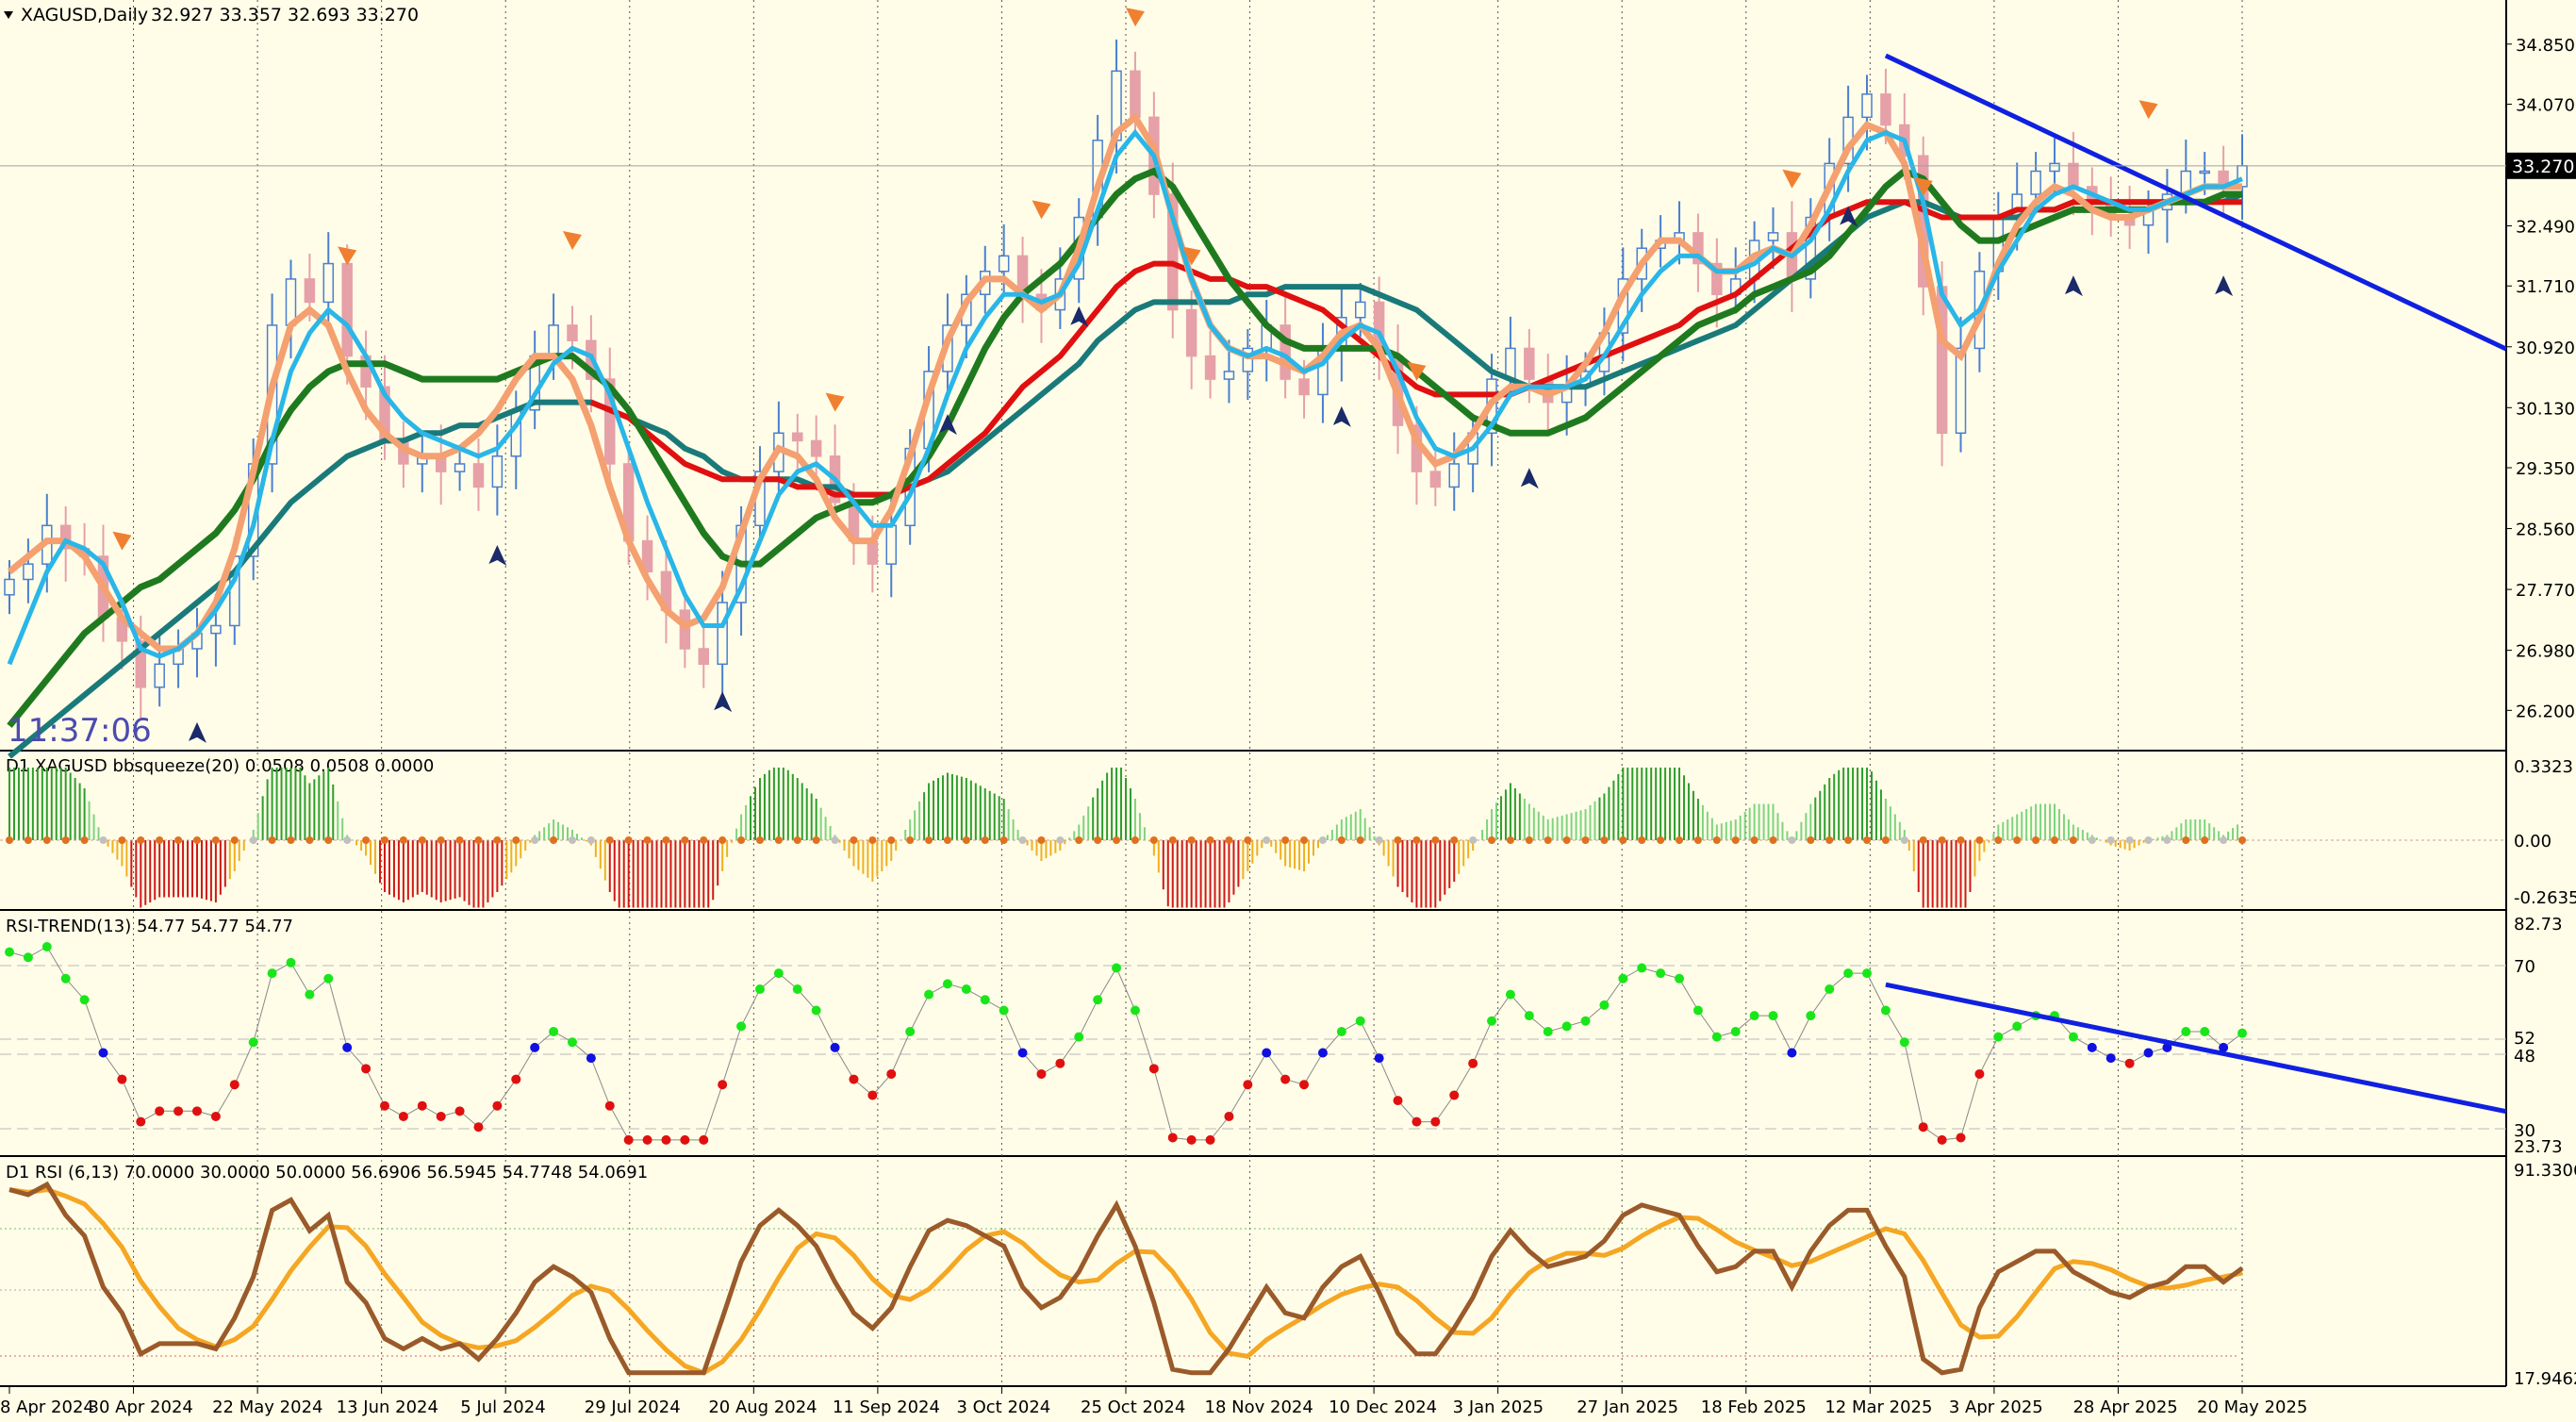  I want to click on rsi-line, so click(1126, 1278).